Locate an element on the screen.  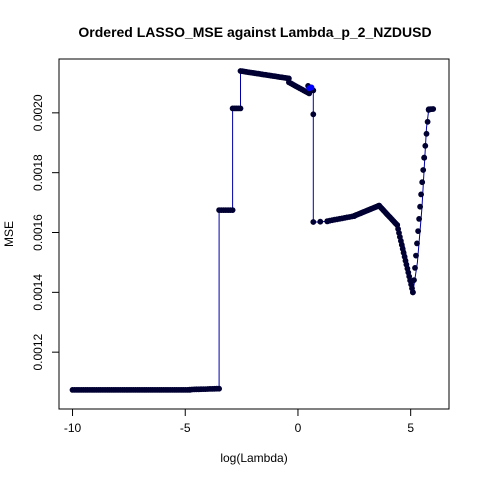
x-tick-label: 0 is located at coordinates (298, 428).